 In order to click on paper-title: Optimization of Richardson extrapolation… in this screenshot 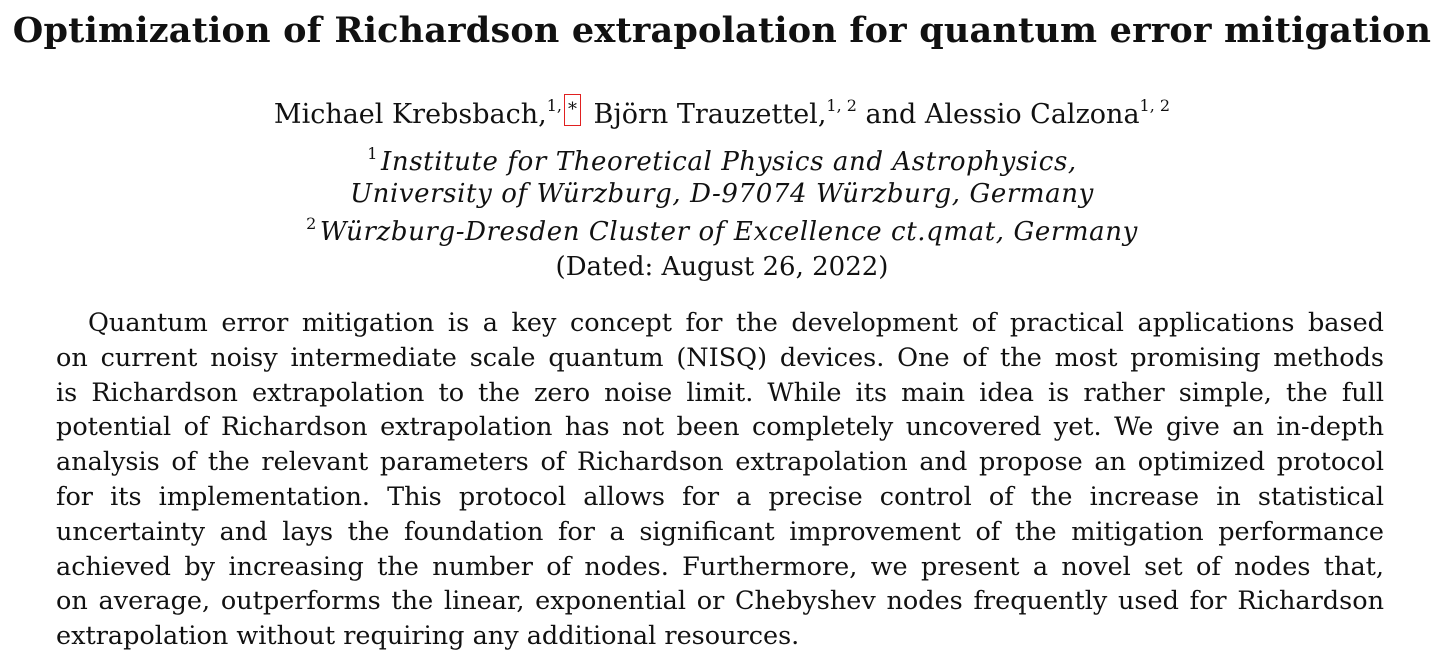, I will do `click(722, 30)`.